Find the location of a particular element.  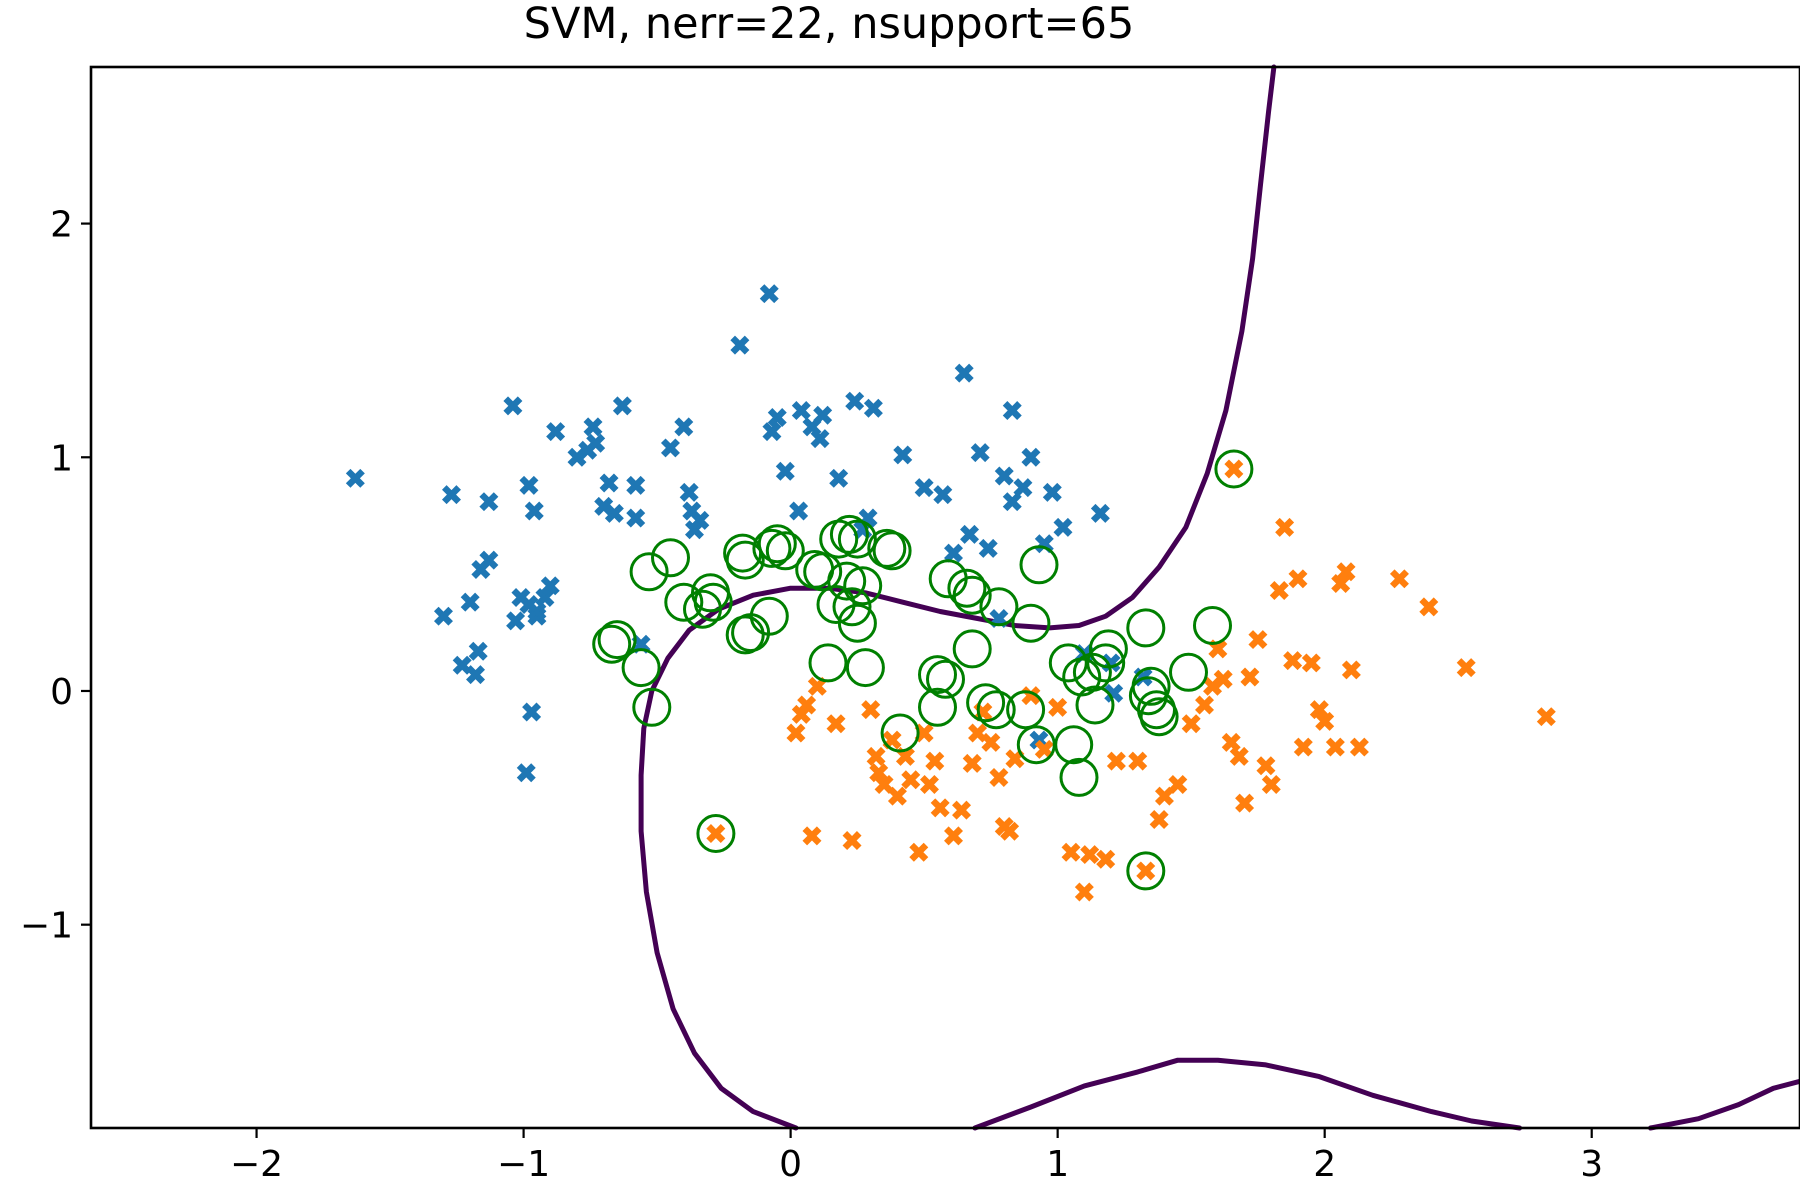

y-tick-label-1: −1 is located at coordinates (46, 926).